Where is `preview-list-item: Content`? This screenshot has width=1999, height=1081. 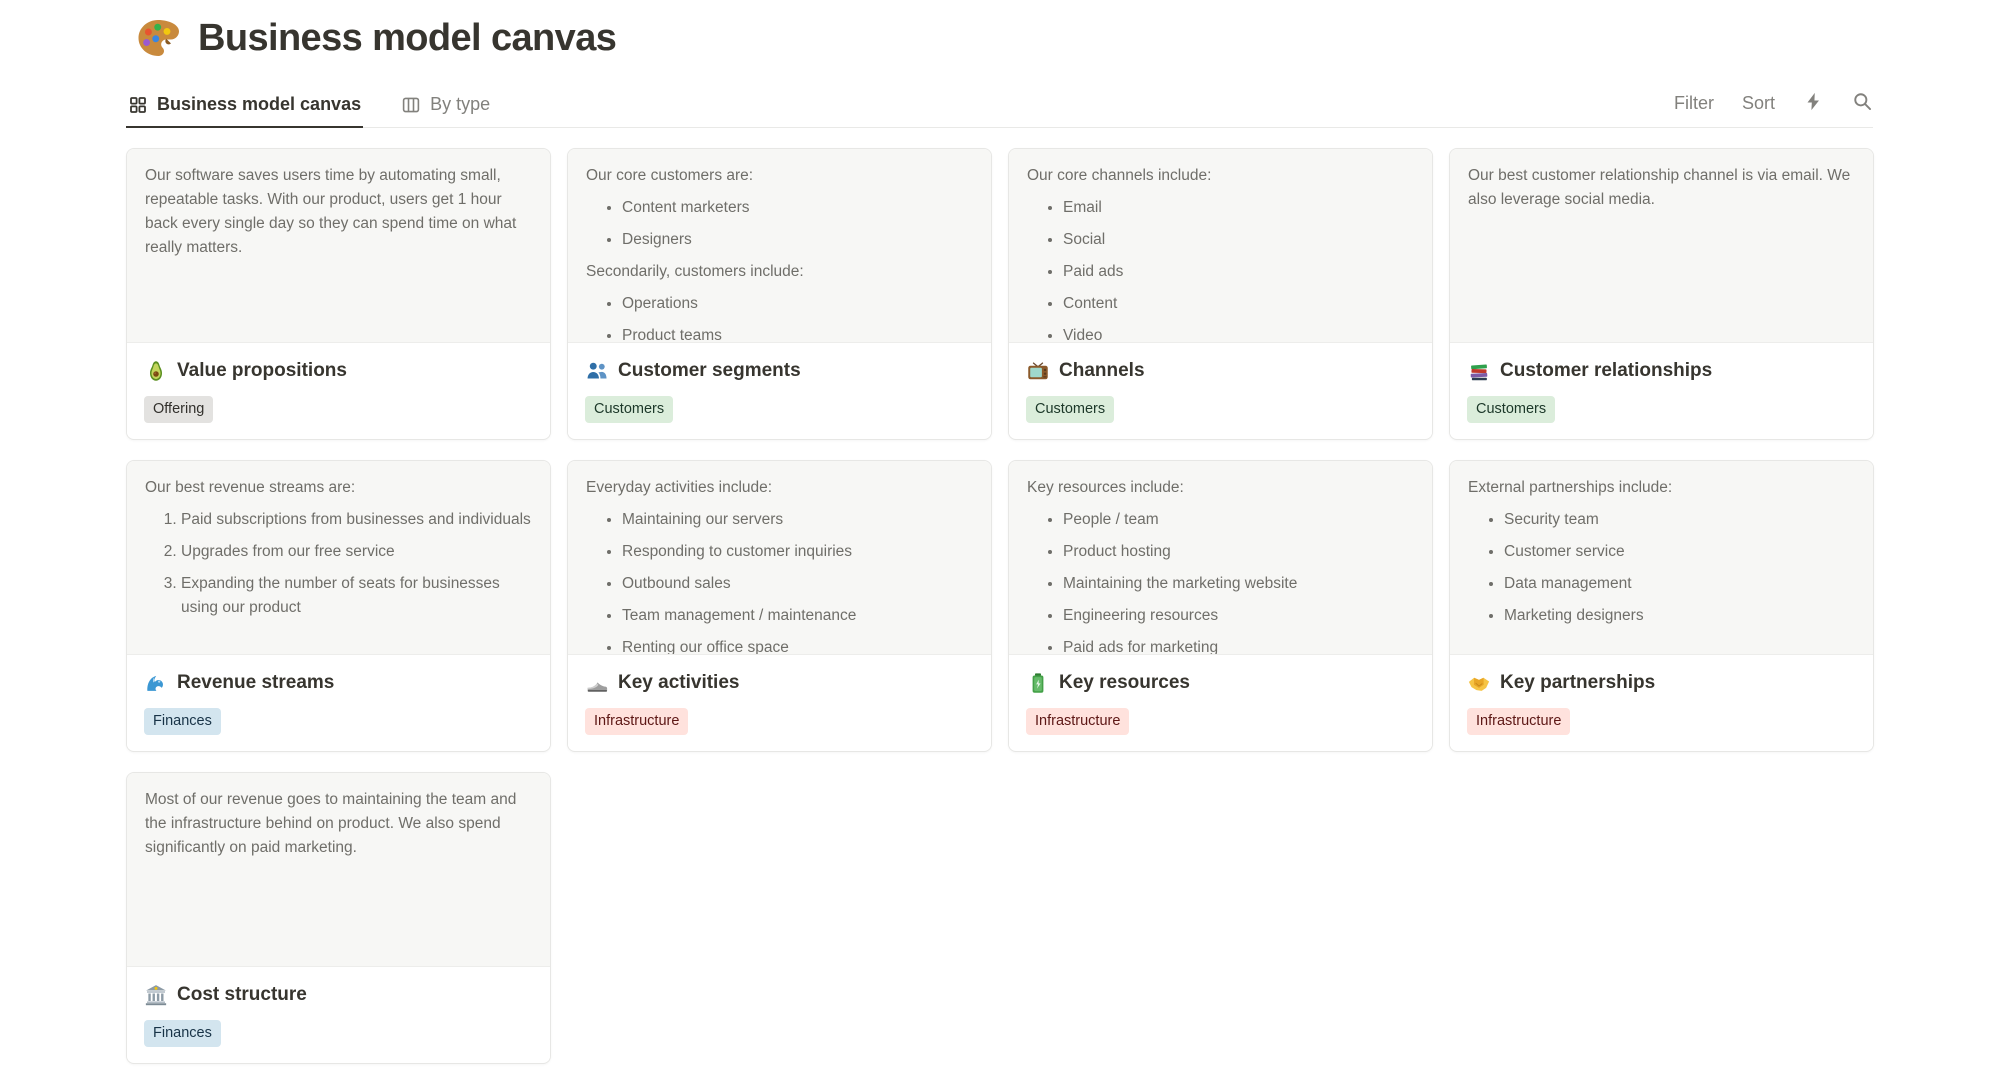 preview-list-item: Content is located at coordinates (1238, 304).